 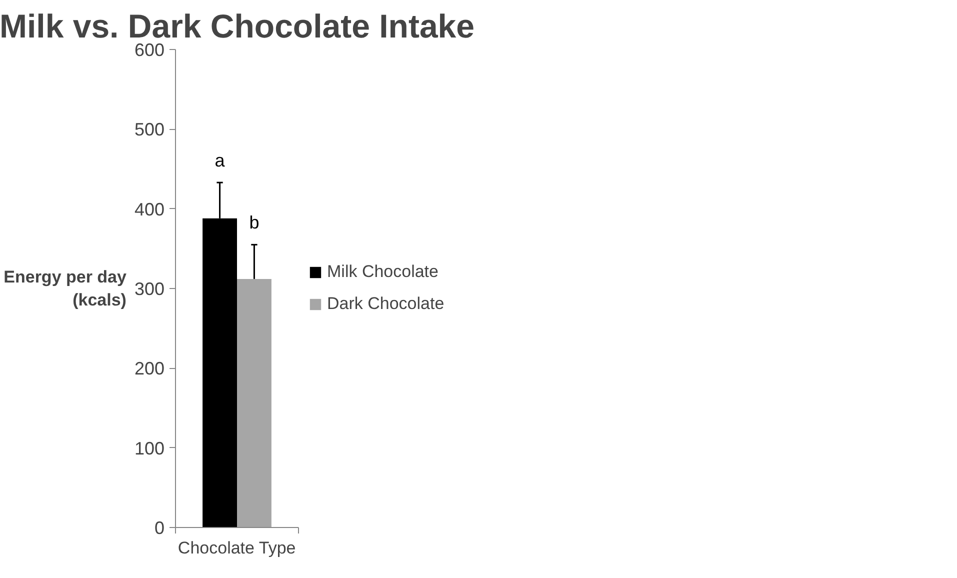 I want to click on y-tick-label: 200, so click(x=149, y=368).